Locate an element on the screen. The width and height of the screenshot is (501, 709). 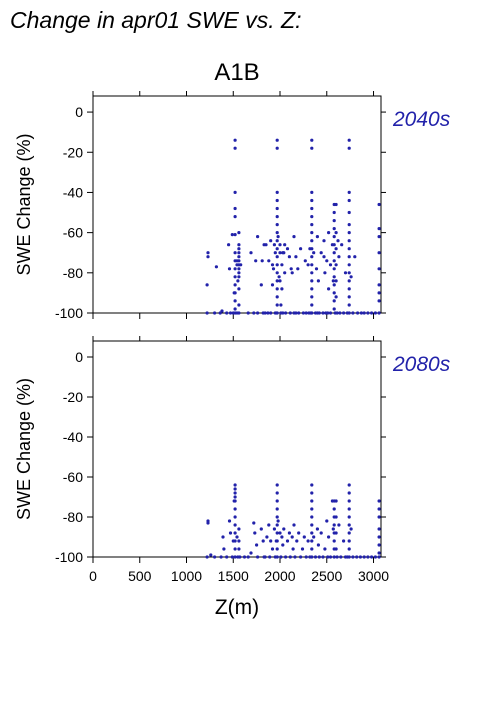
period-label: 2040s is located at coordinates (421, 119).